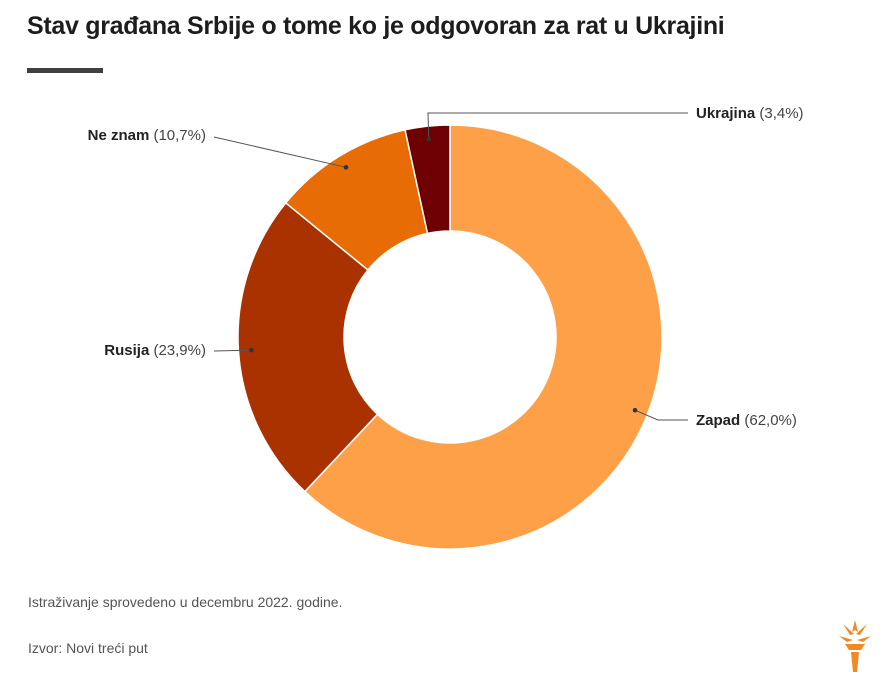 This screenshot has width=890, height=696. I want to click on source-note: Izvor: Novi treći put, so click(88, 648).